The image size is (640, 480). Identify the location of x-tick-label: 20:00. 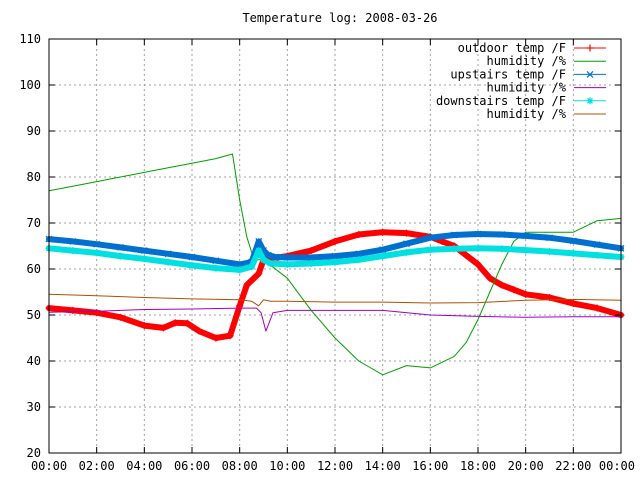
(526, 466).